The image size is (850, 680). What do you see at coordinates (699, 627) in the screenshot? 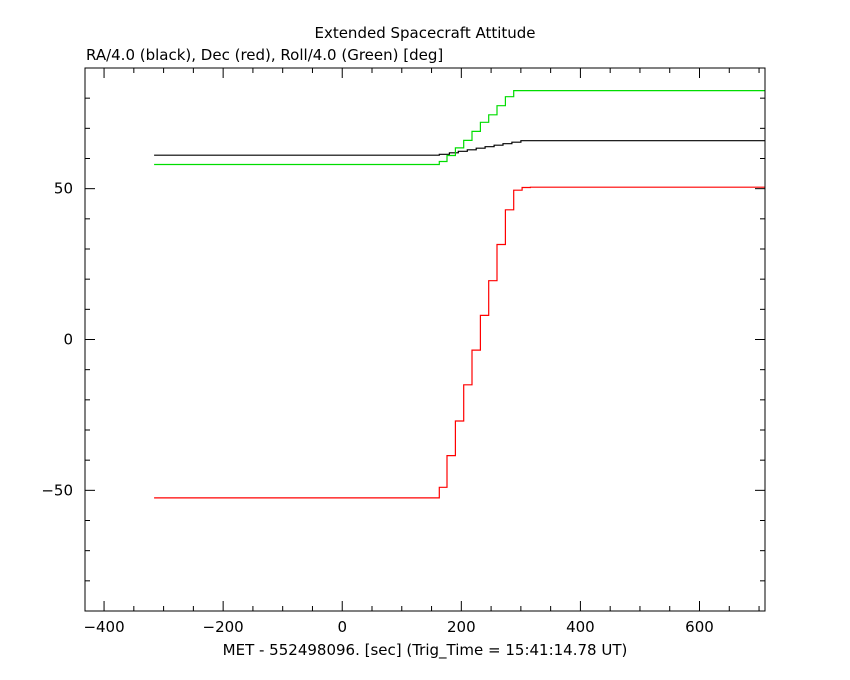
I see `x-tick-label: 600` at bounding box center [699, 627].